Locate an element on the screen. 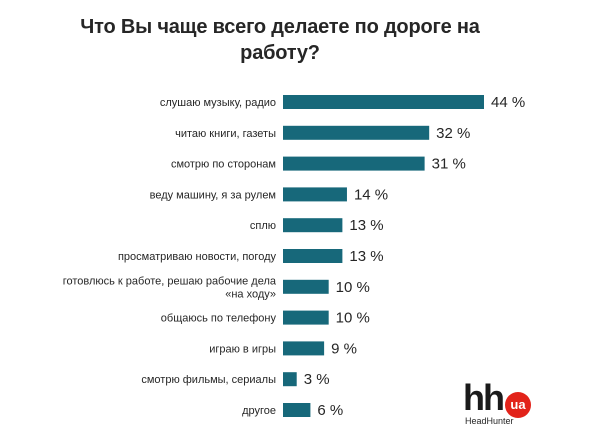 Image resolution: width=590 pixels, height=435 pixels. value-label: 44 % is located at coordinates (508, 102).